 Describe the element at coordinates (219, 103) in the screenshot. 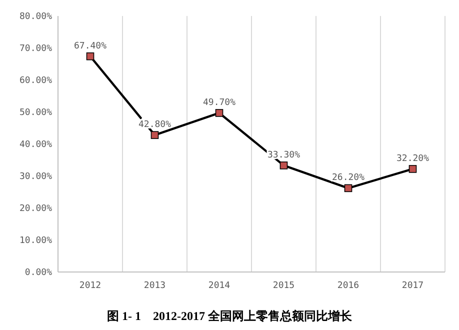

I see `data-label: 49.70%` at that location.